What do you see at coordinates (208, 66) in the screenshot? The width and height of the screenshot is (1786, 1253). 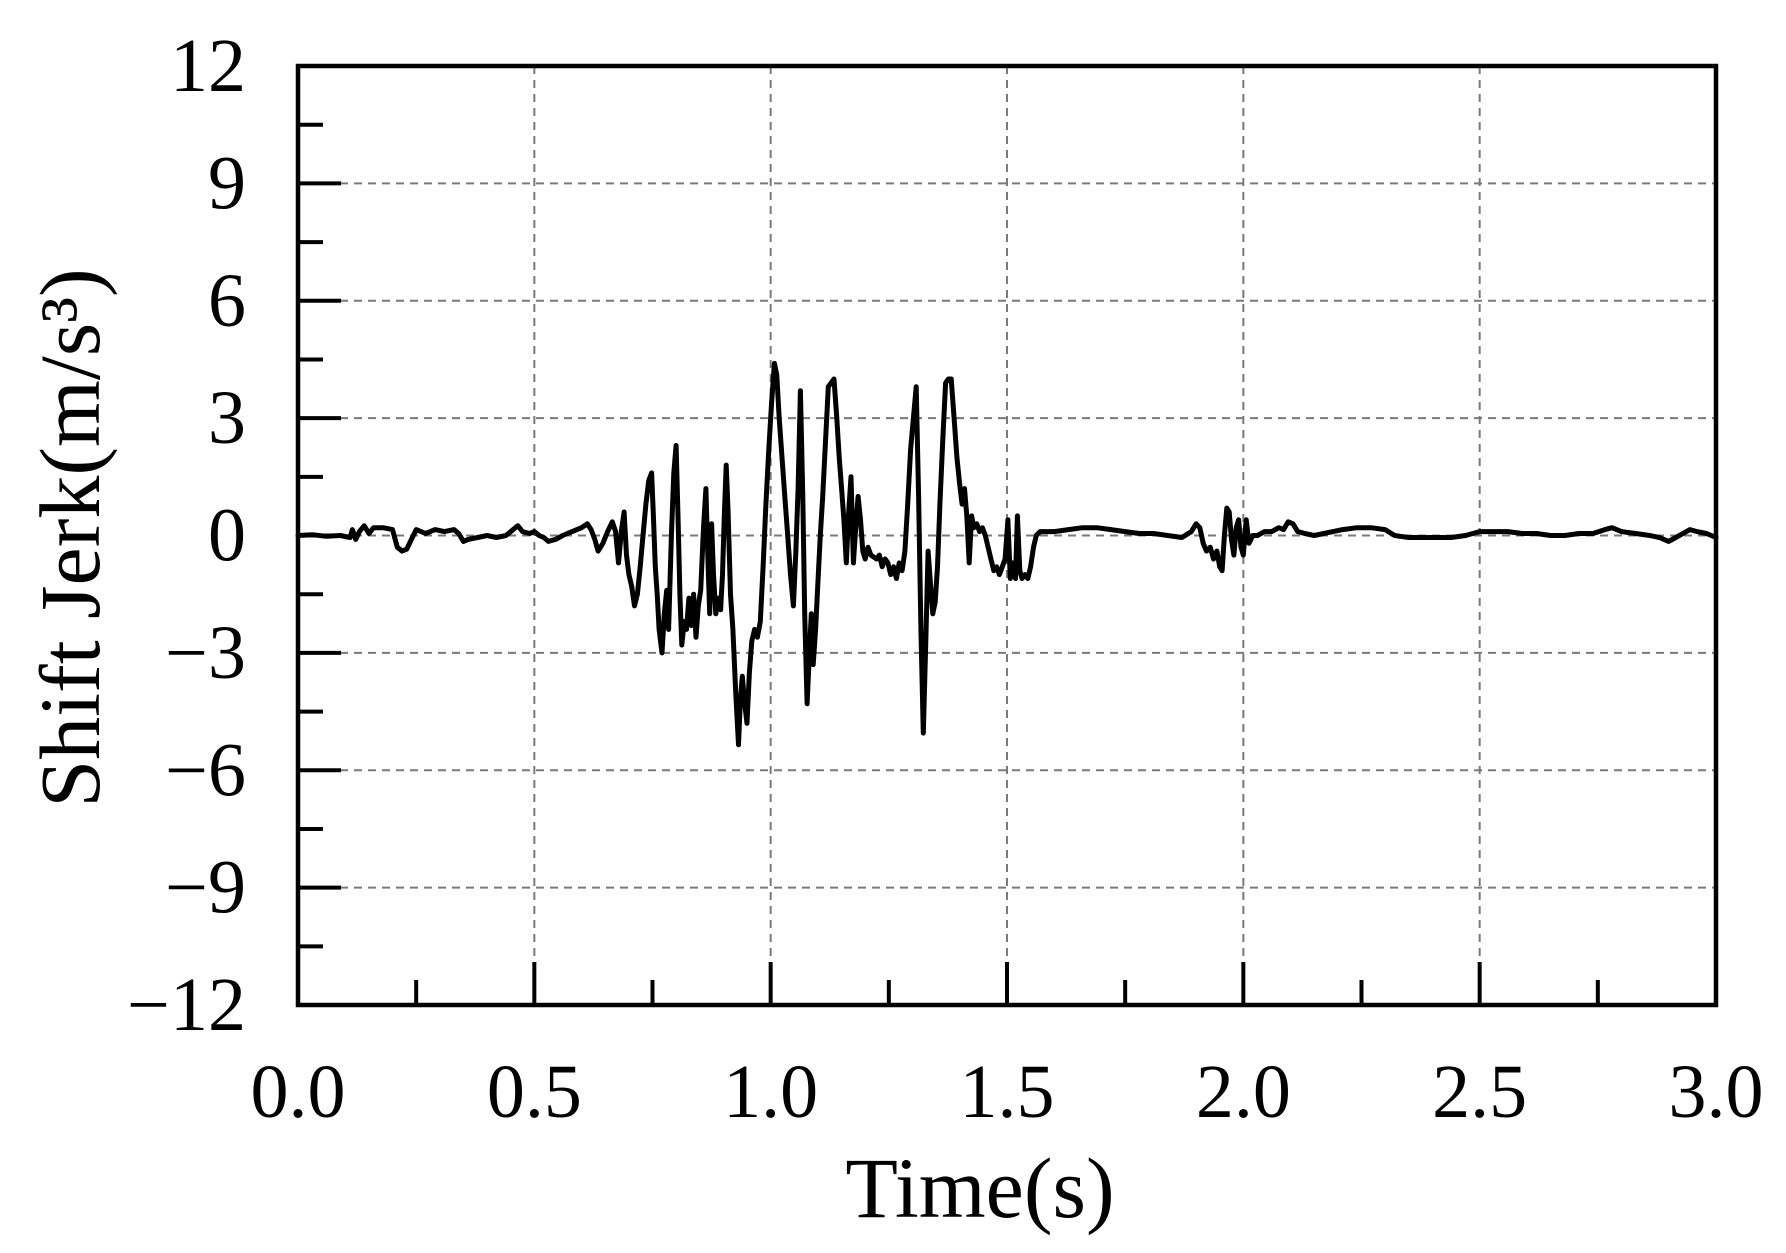 I see `y-tick-label: 12` at bounding box center [208, 66].